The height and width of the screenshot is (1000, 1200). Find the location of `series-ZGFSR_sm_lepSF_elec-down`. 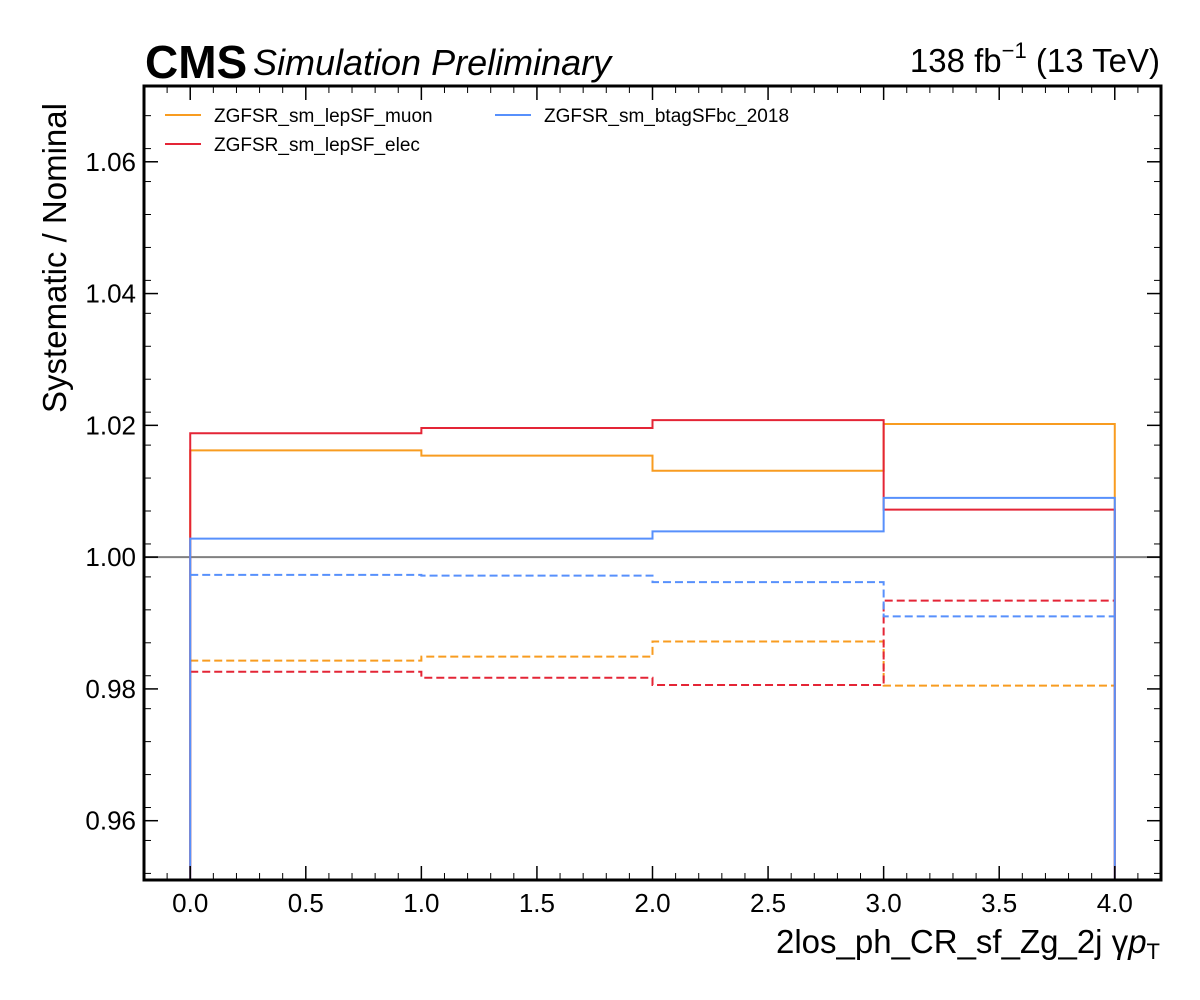

series-ZGFSR_sm_lepSF_elec-down is located at coordinates (652, 642).